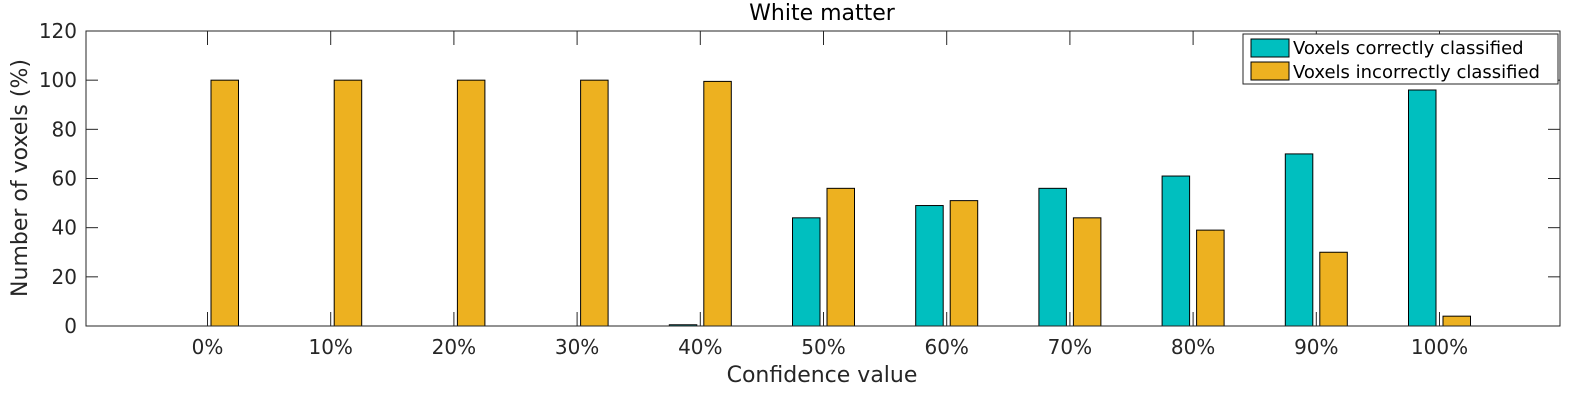 Image resolution: width=1580 pixels, height=410 pixels. What do you see at coordinates (20, 178) in the screenshot?
I see `y-axis-label: Number of voxels (%)` at bounding box center [20, 178].